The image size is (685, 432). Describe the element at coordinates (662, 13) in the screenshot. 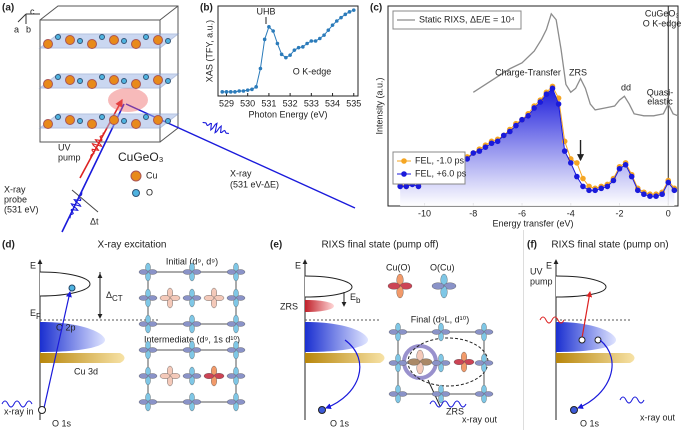

I see `annotation: CuGeO₃` at that location.